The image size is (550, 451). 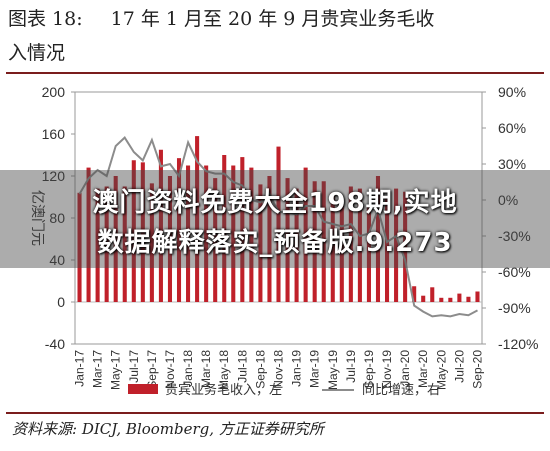 I want to click on bottom-divider, so click(x=275, y=413).